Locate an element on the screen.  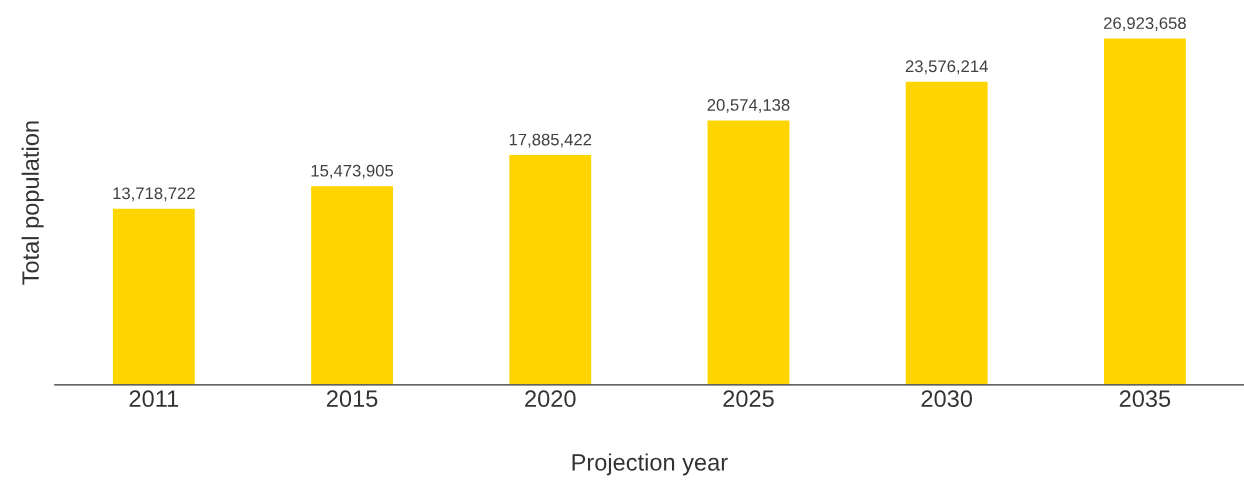
data-label: 26,923,658 is located at coordinates (1145, 24).